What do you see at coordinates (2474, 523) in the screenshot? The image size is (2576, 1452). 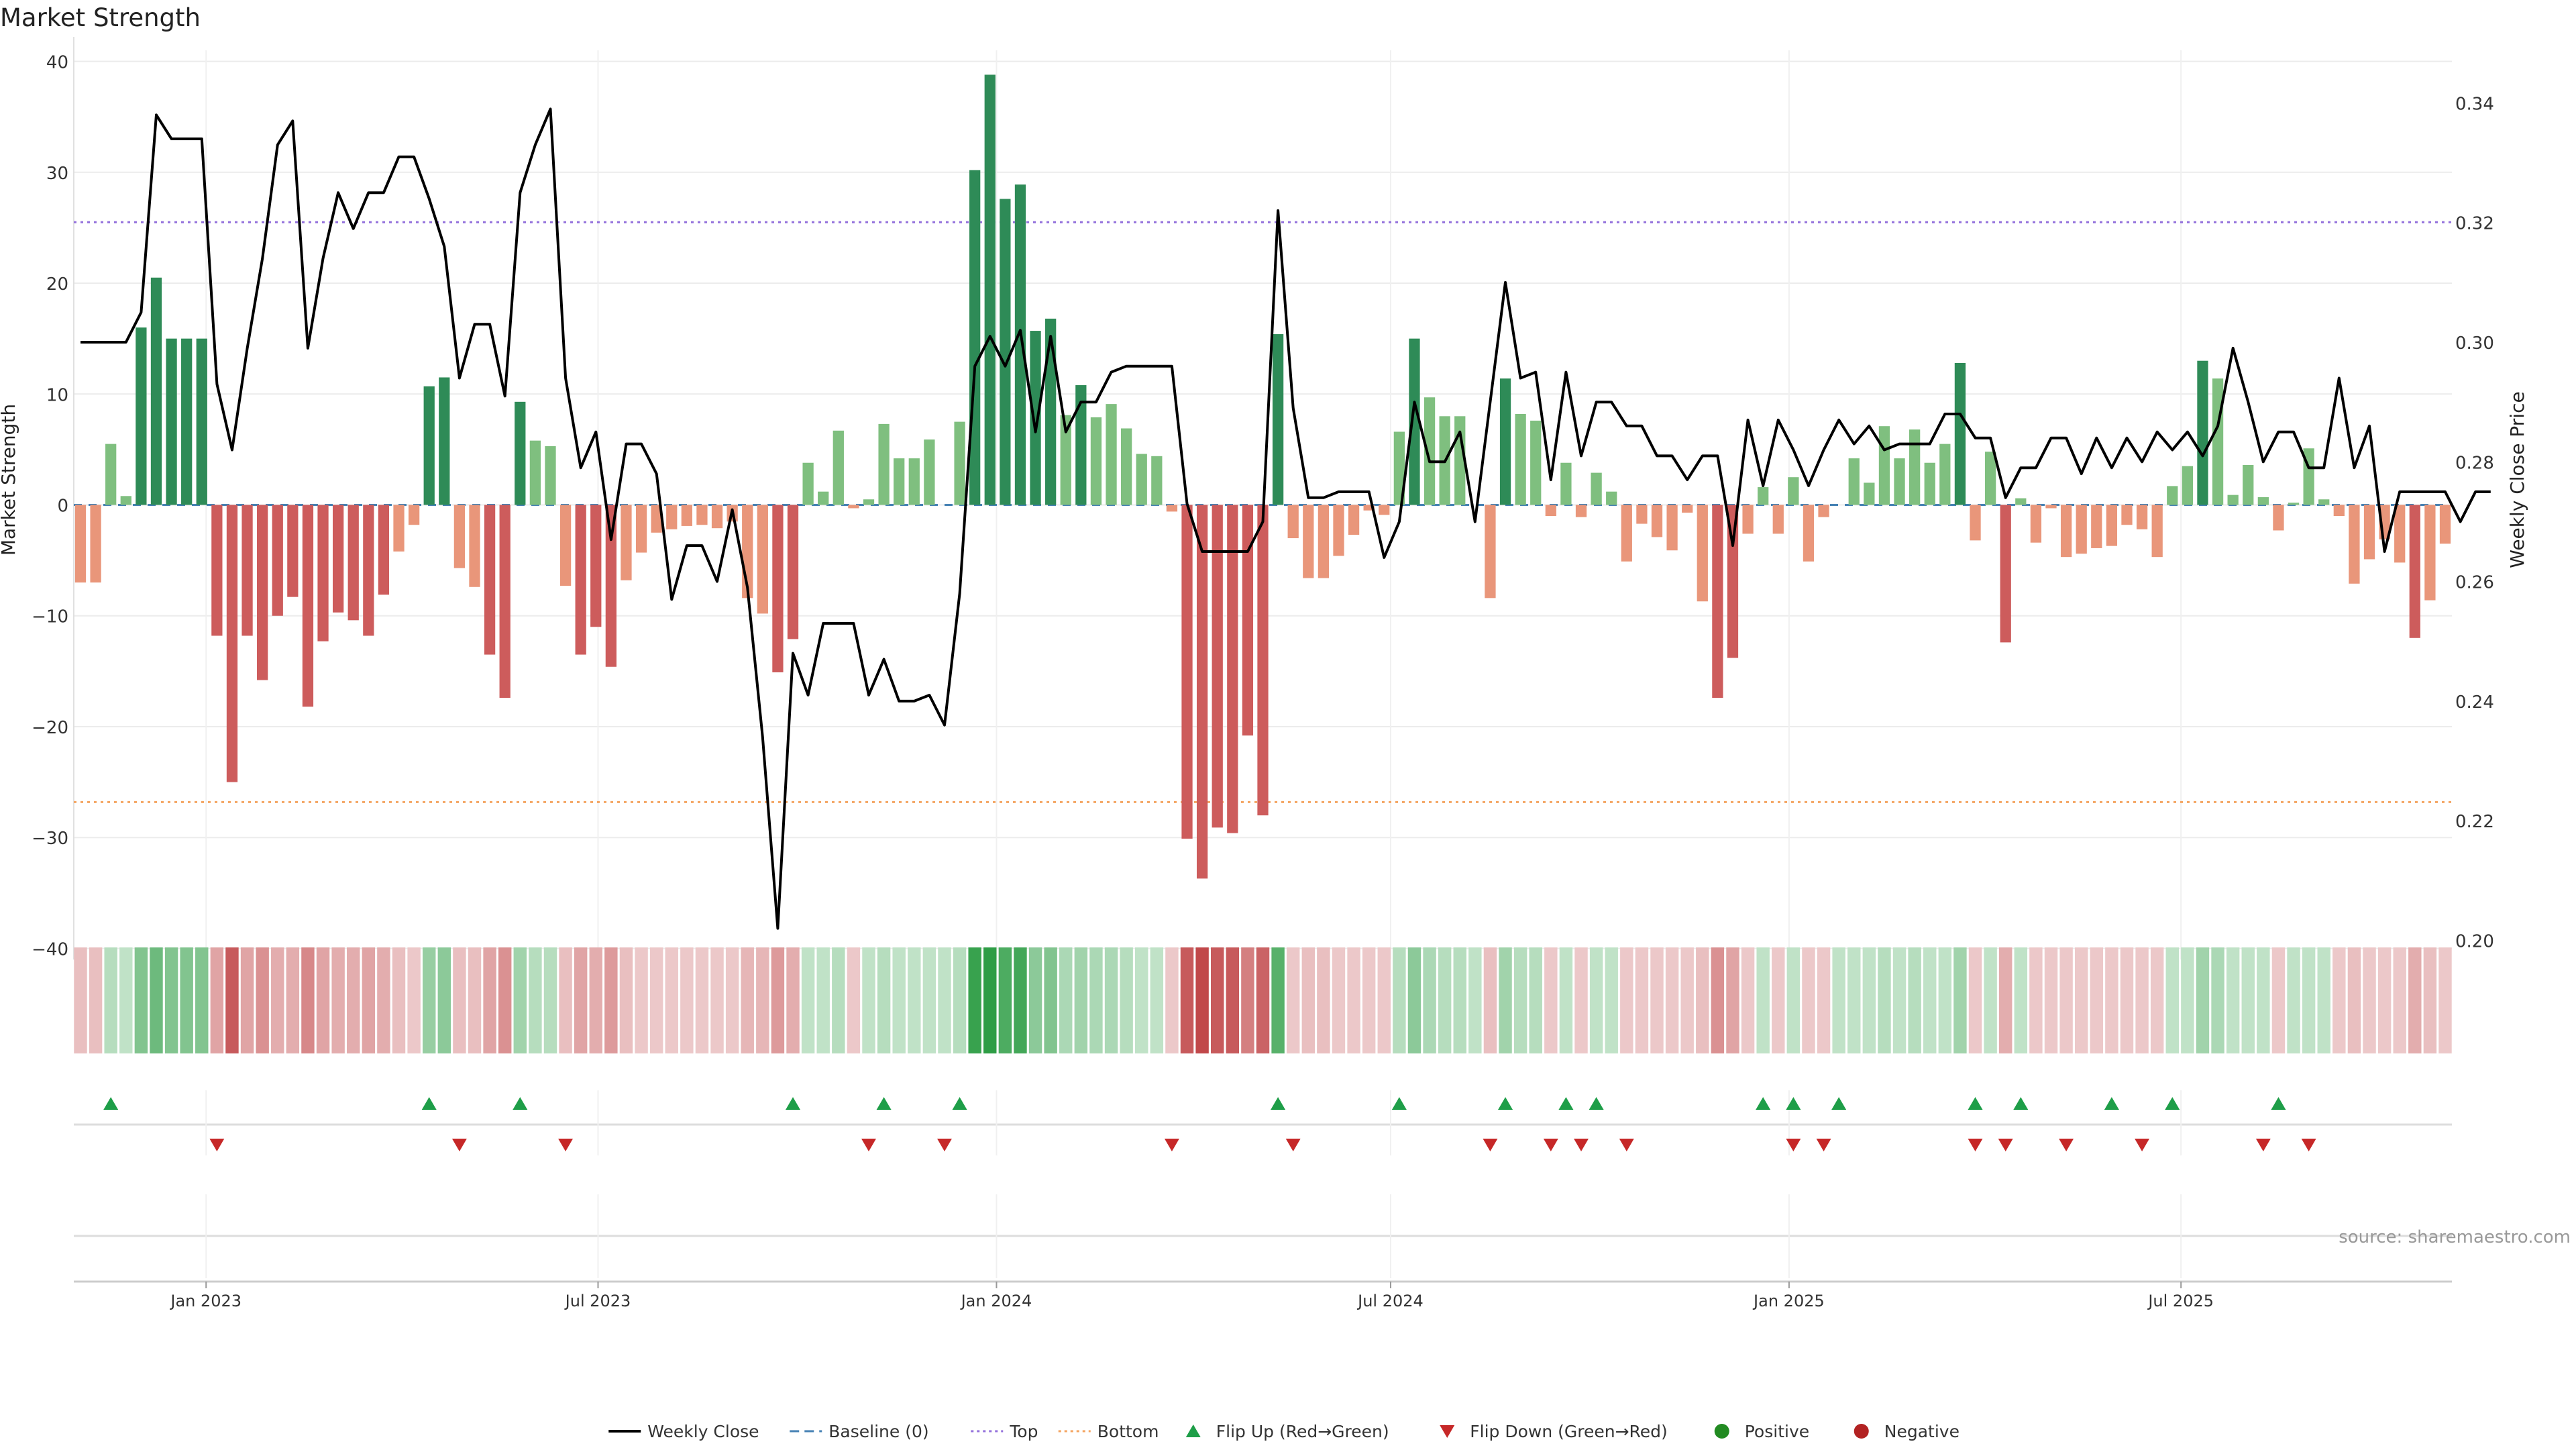 I see `right-y-axis: 0.34 0.32 0.30 0.28 0.26 0.24 0.22 0.20` at bounding box center [2474, 523].